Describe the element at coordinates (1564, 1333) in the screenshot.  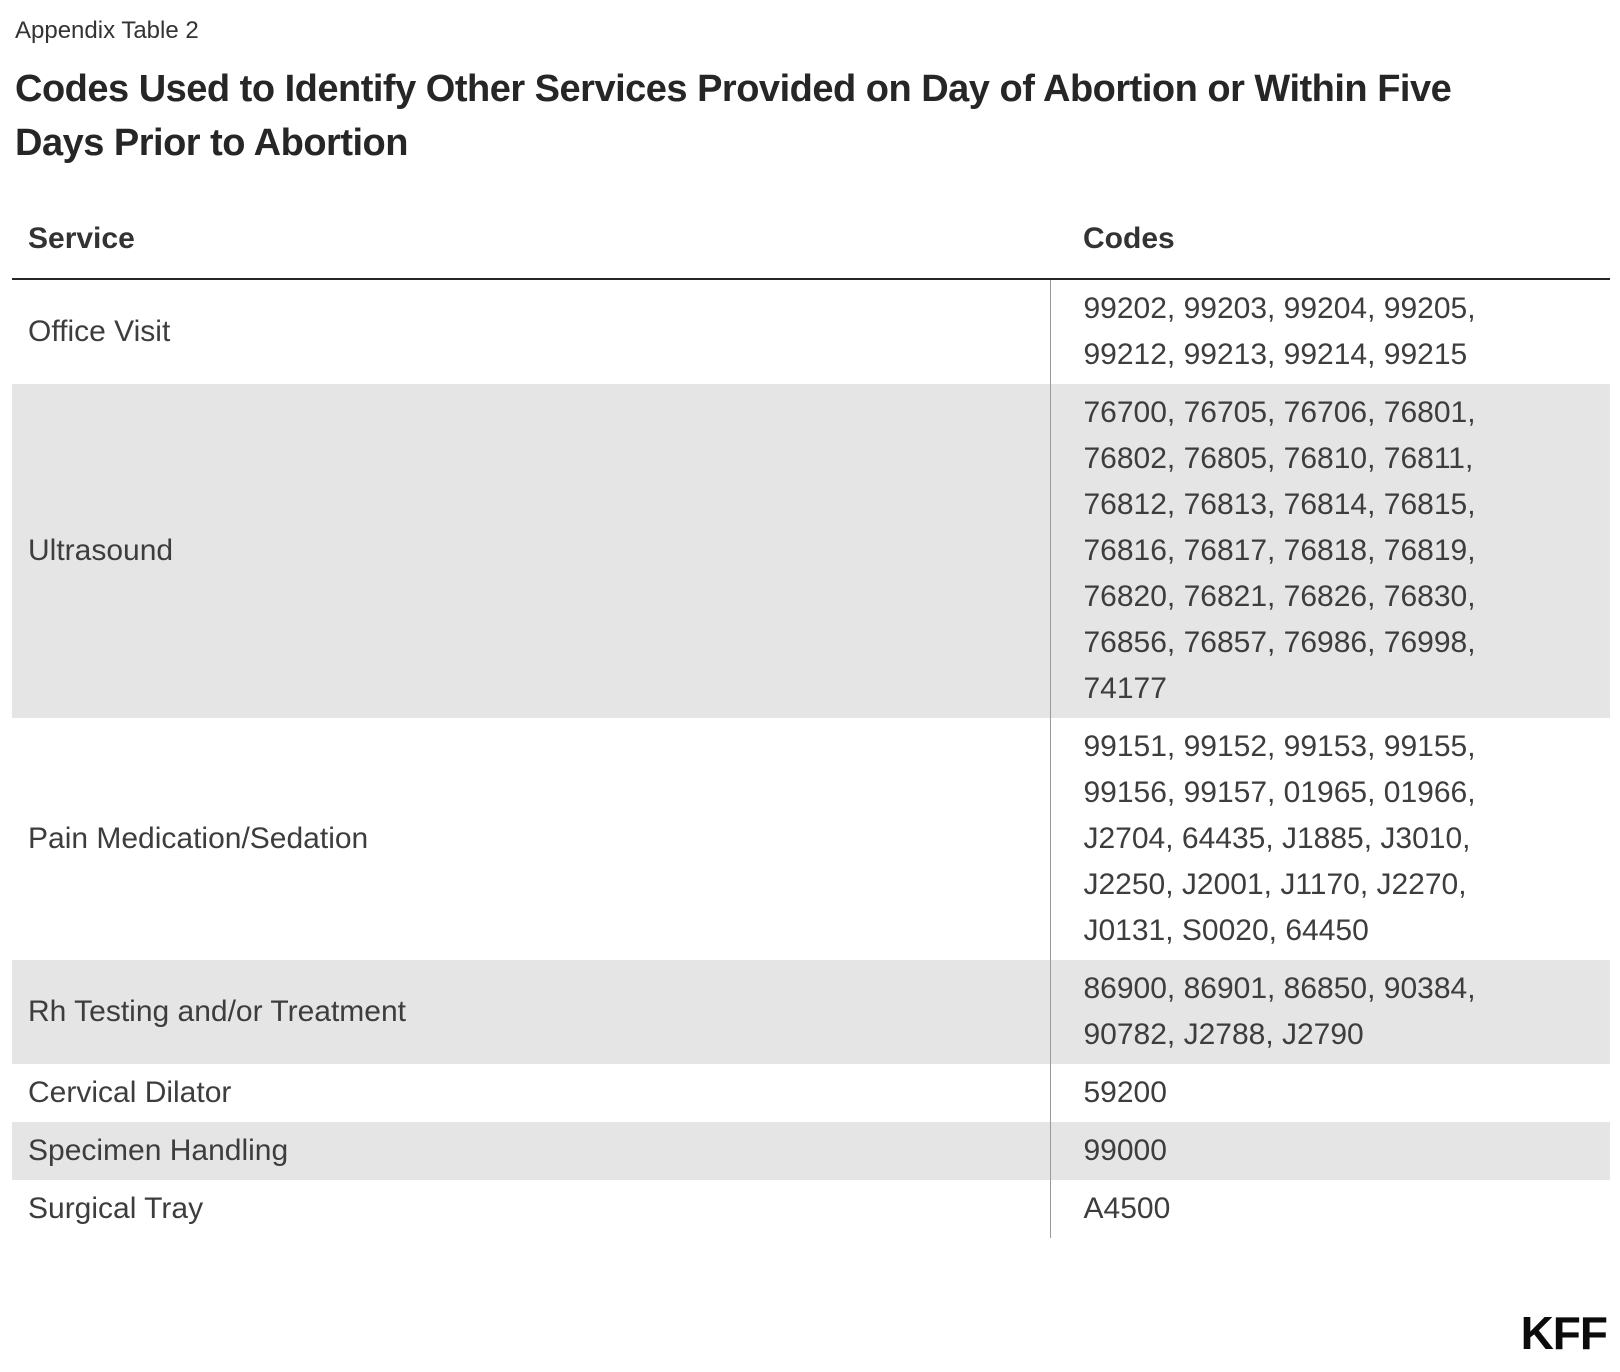
I see `kff-logo: KFF` at that location.